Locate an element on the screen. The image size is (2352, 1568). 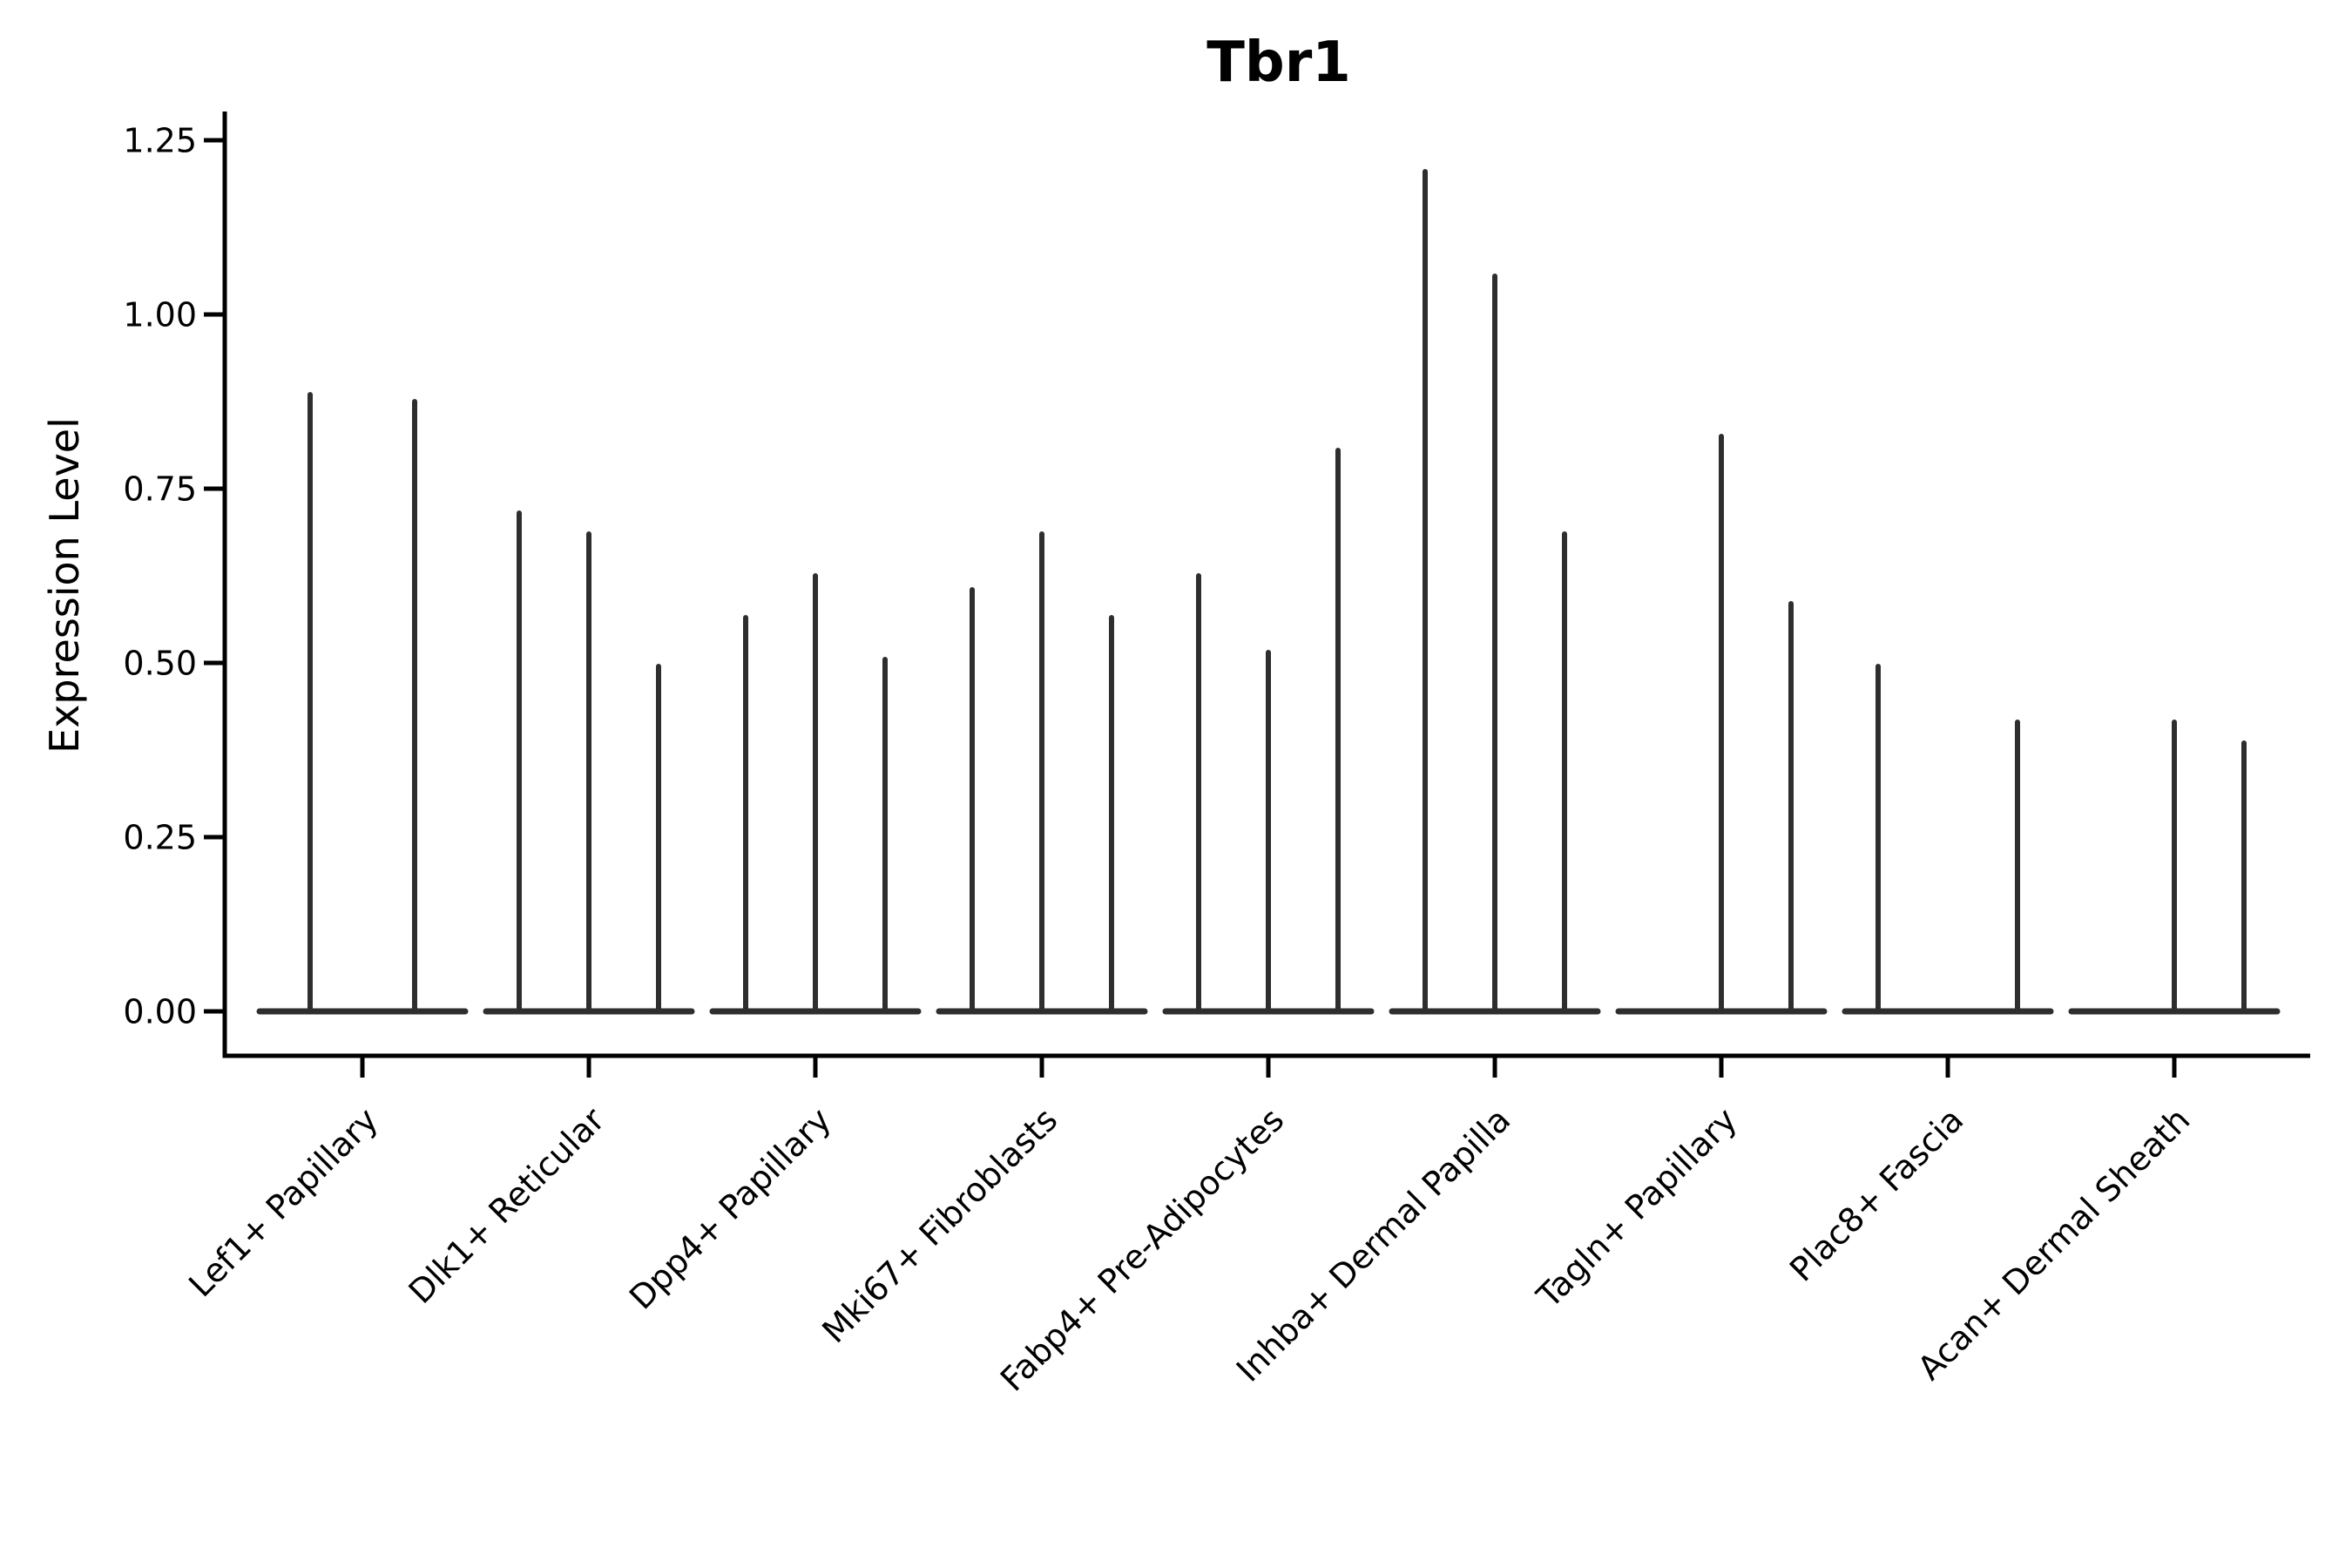
y-tick-label: 1.00 is located at coordinates (160, 315).